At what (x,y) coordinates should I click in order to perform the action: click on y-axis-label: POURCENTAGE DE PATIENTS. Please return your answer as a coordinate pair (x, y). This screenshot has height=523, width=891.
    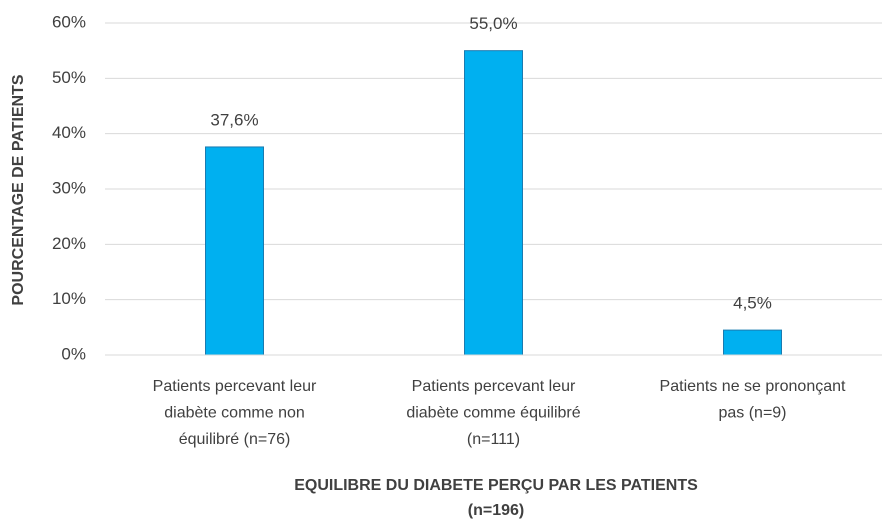
    Looking at the image, I should click on (18, 189).